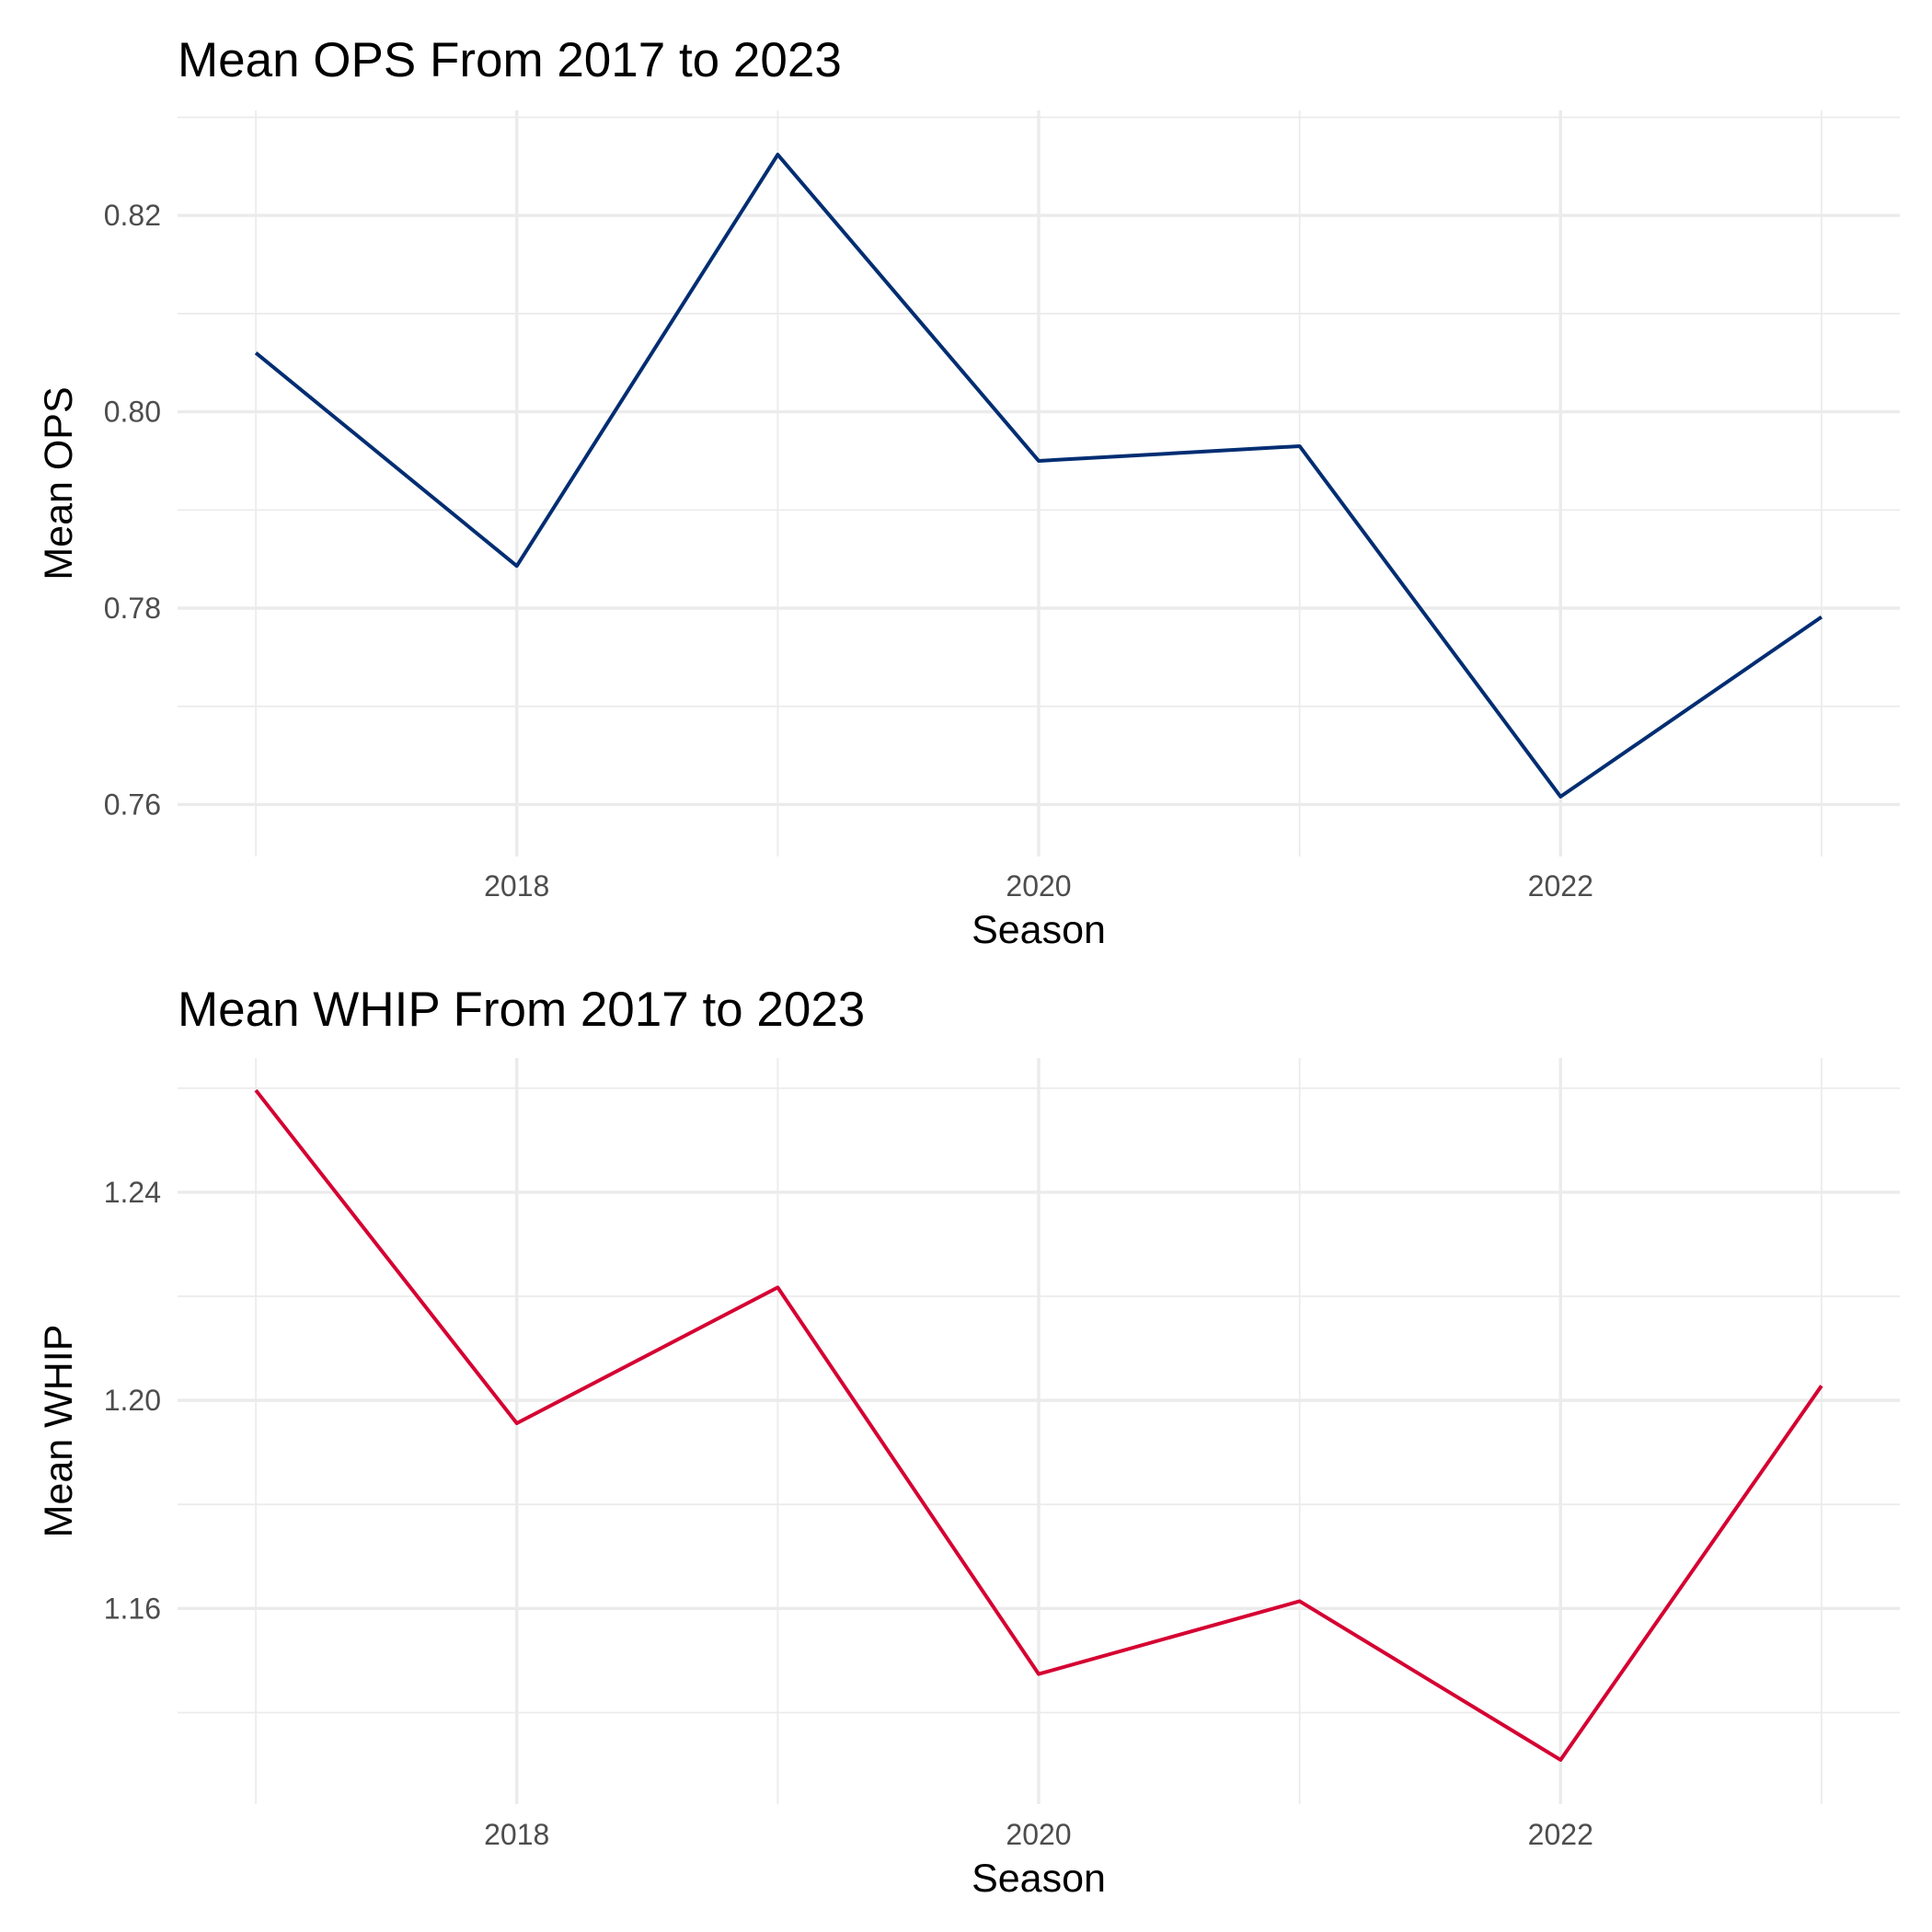  What do you see at coordinates (1038, 1834) in the screenshot?
I see `chart-2-x-tick-label: 2020` at bounding box center [1038, 1834].